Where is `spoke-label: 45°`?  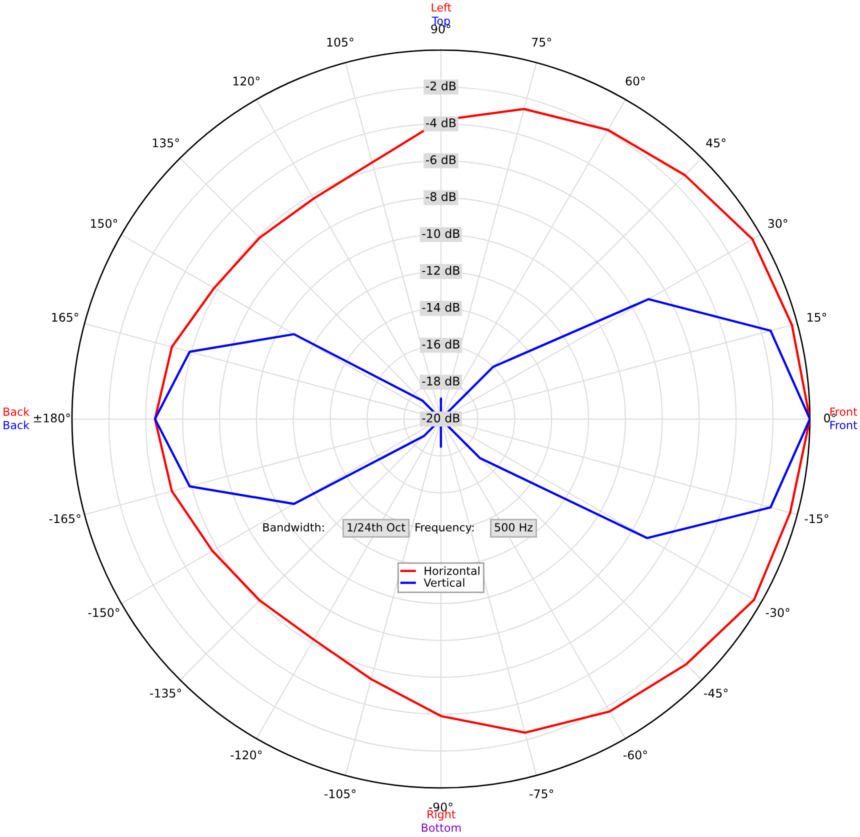 spoke-label: 45° is located at coordinates (716, 143).